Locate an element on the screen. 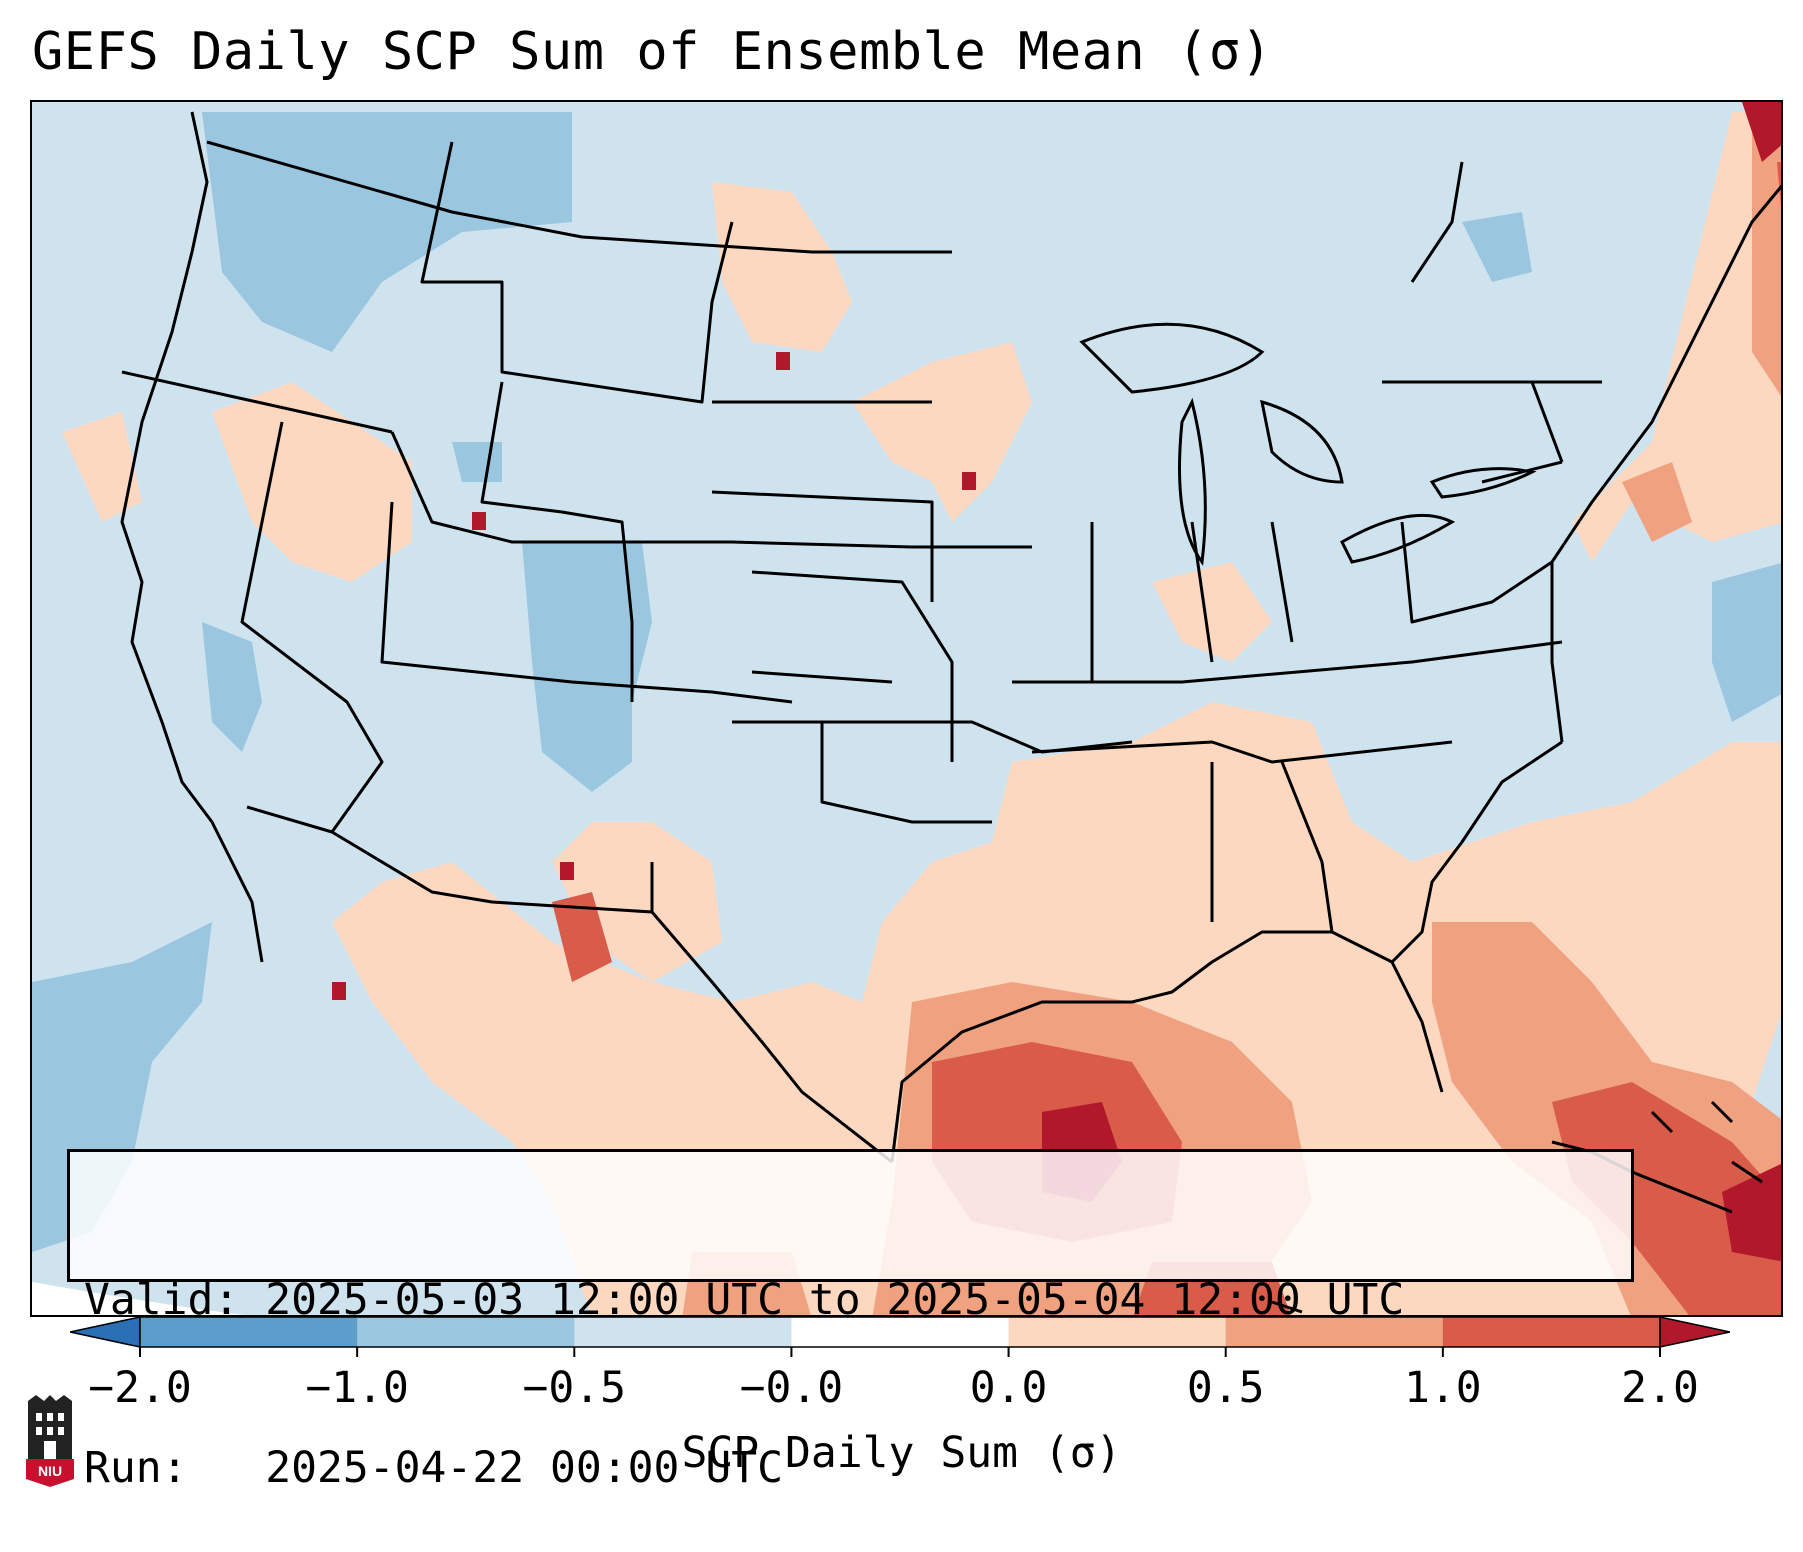 The image size is (1803, 1552). great-lakes is located at coordinates (1308, 444).